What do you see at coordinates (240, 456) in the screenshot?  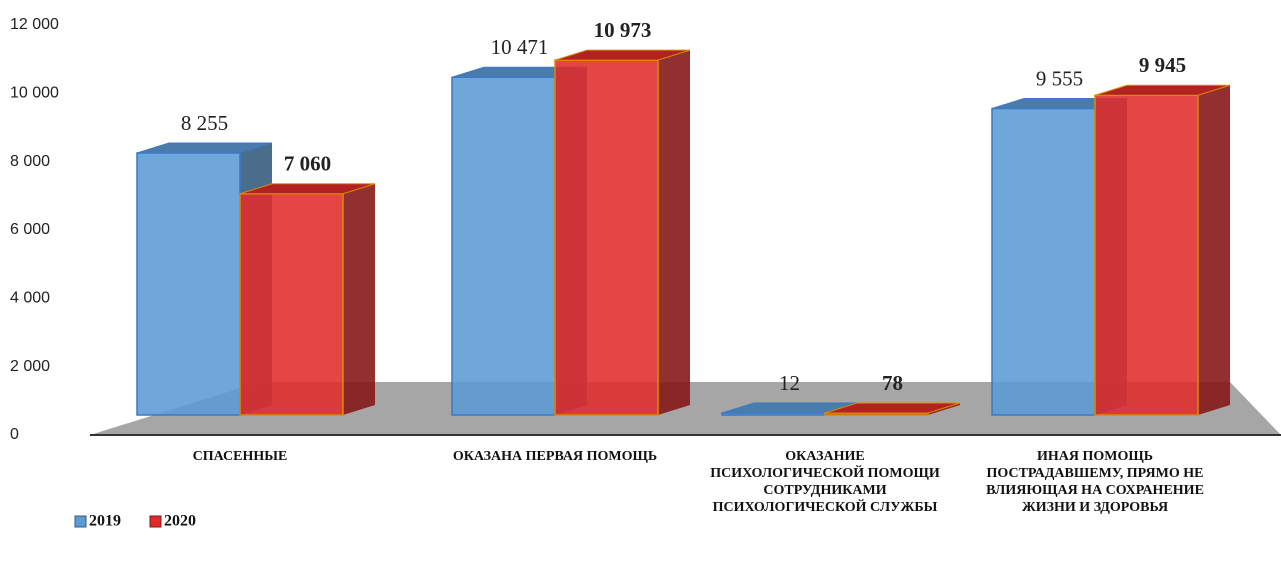 I see `x-tick-label: СПАСЕННЫЕ` at bounding box center [240, 456].